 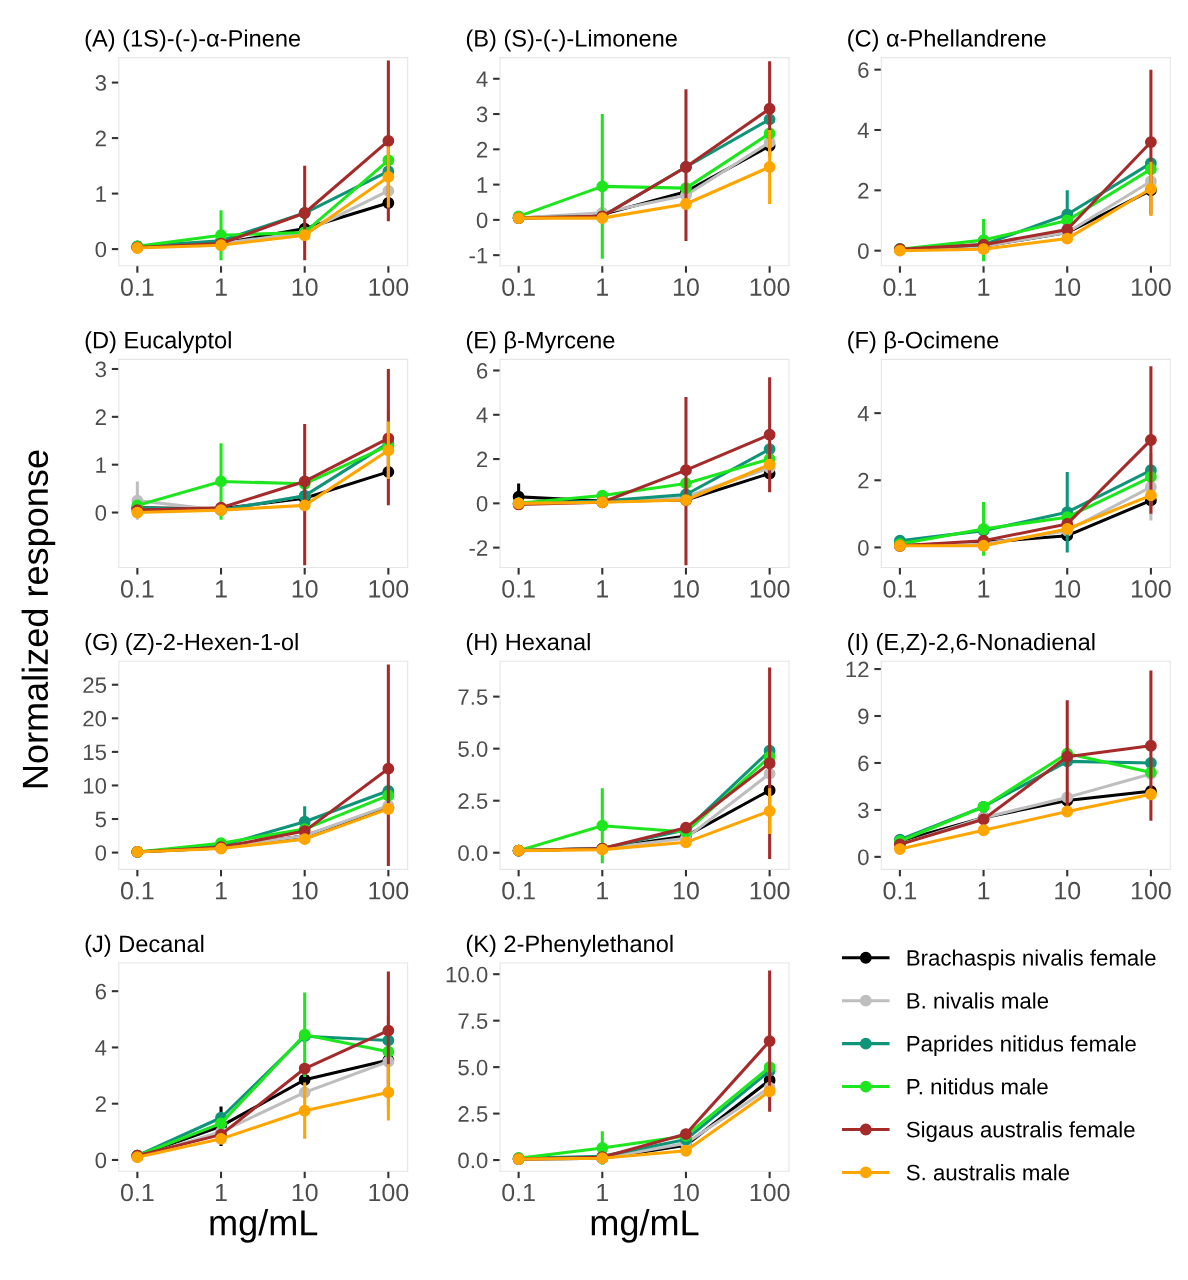 What do you see at coordinates (467, 974) in the screenshot?
I see `y-tick-label: 10.0` at bounding box center [467, 974].